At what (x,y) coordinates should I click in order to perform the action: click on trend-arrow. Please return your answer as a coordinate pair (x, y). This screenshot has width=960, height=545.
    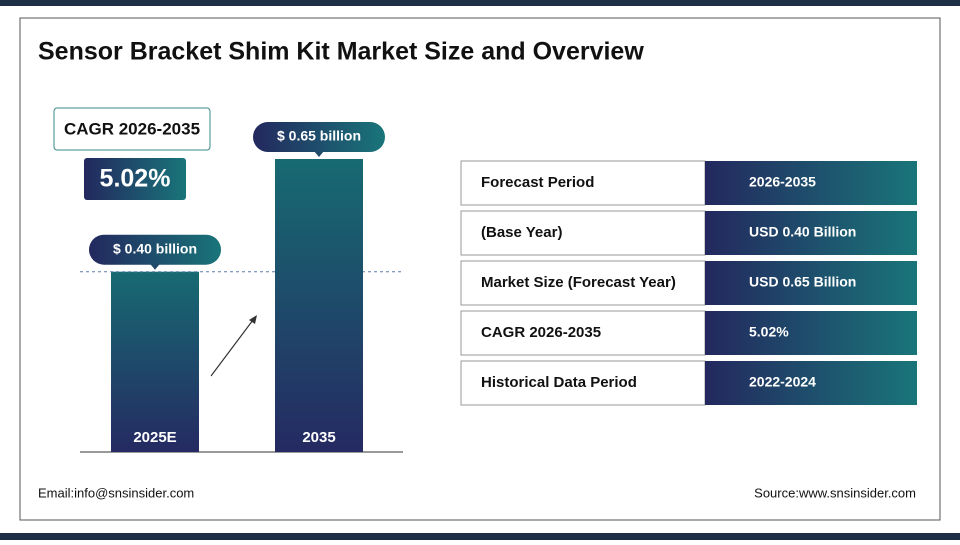
    Looking at the image, I should click on (232, 348).